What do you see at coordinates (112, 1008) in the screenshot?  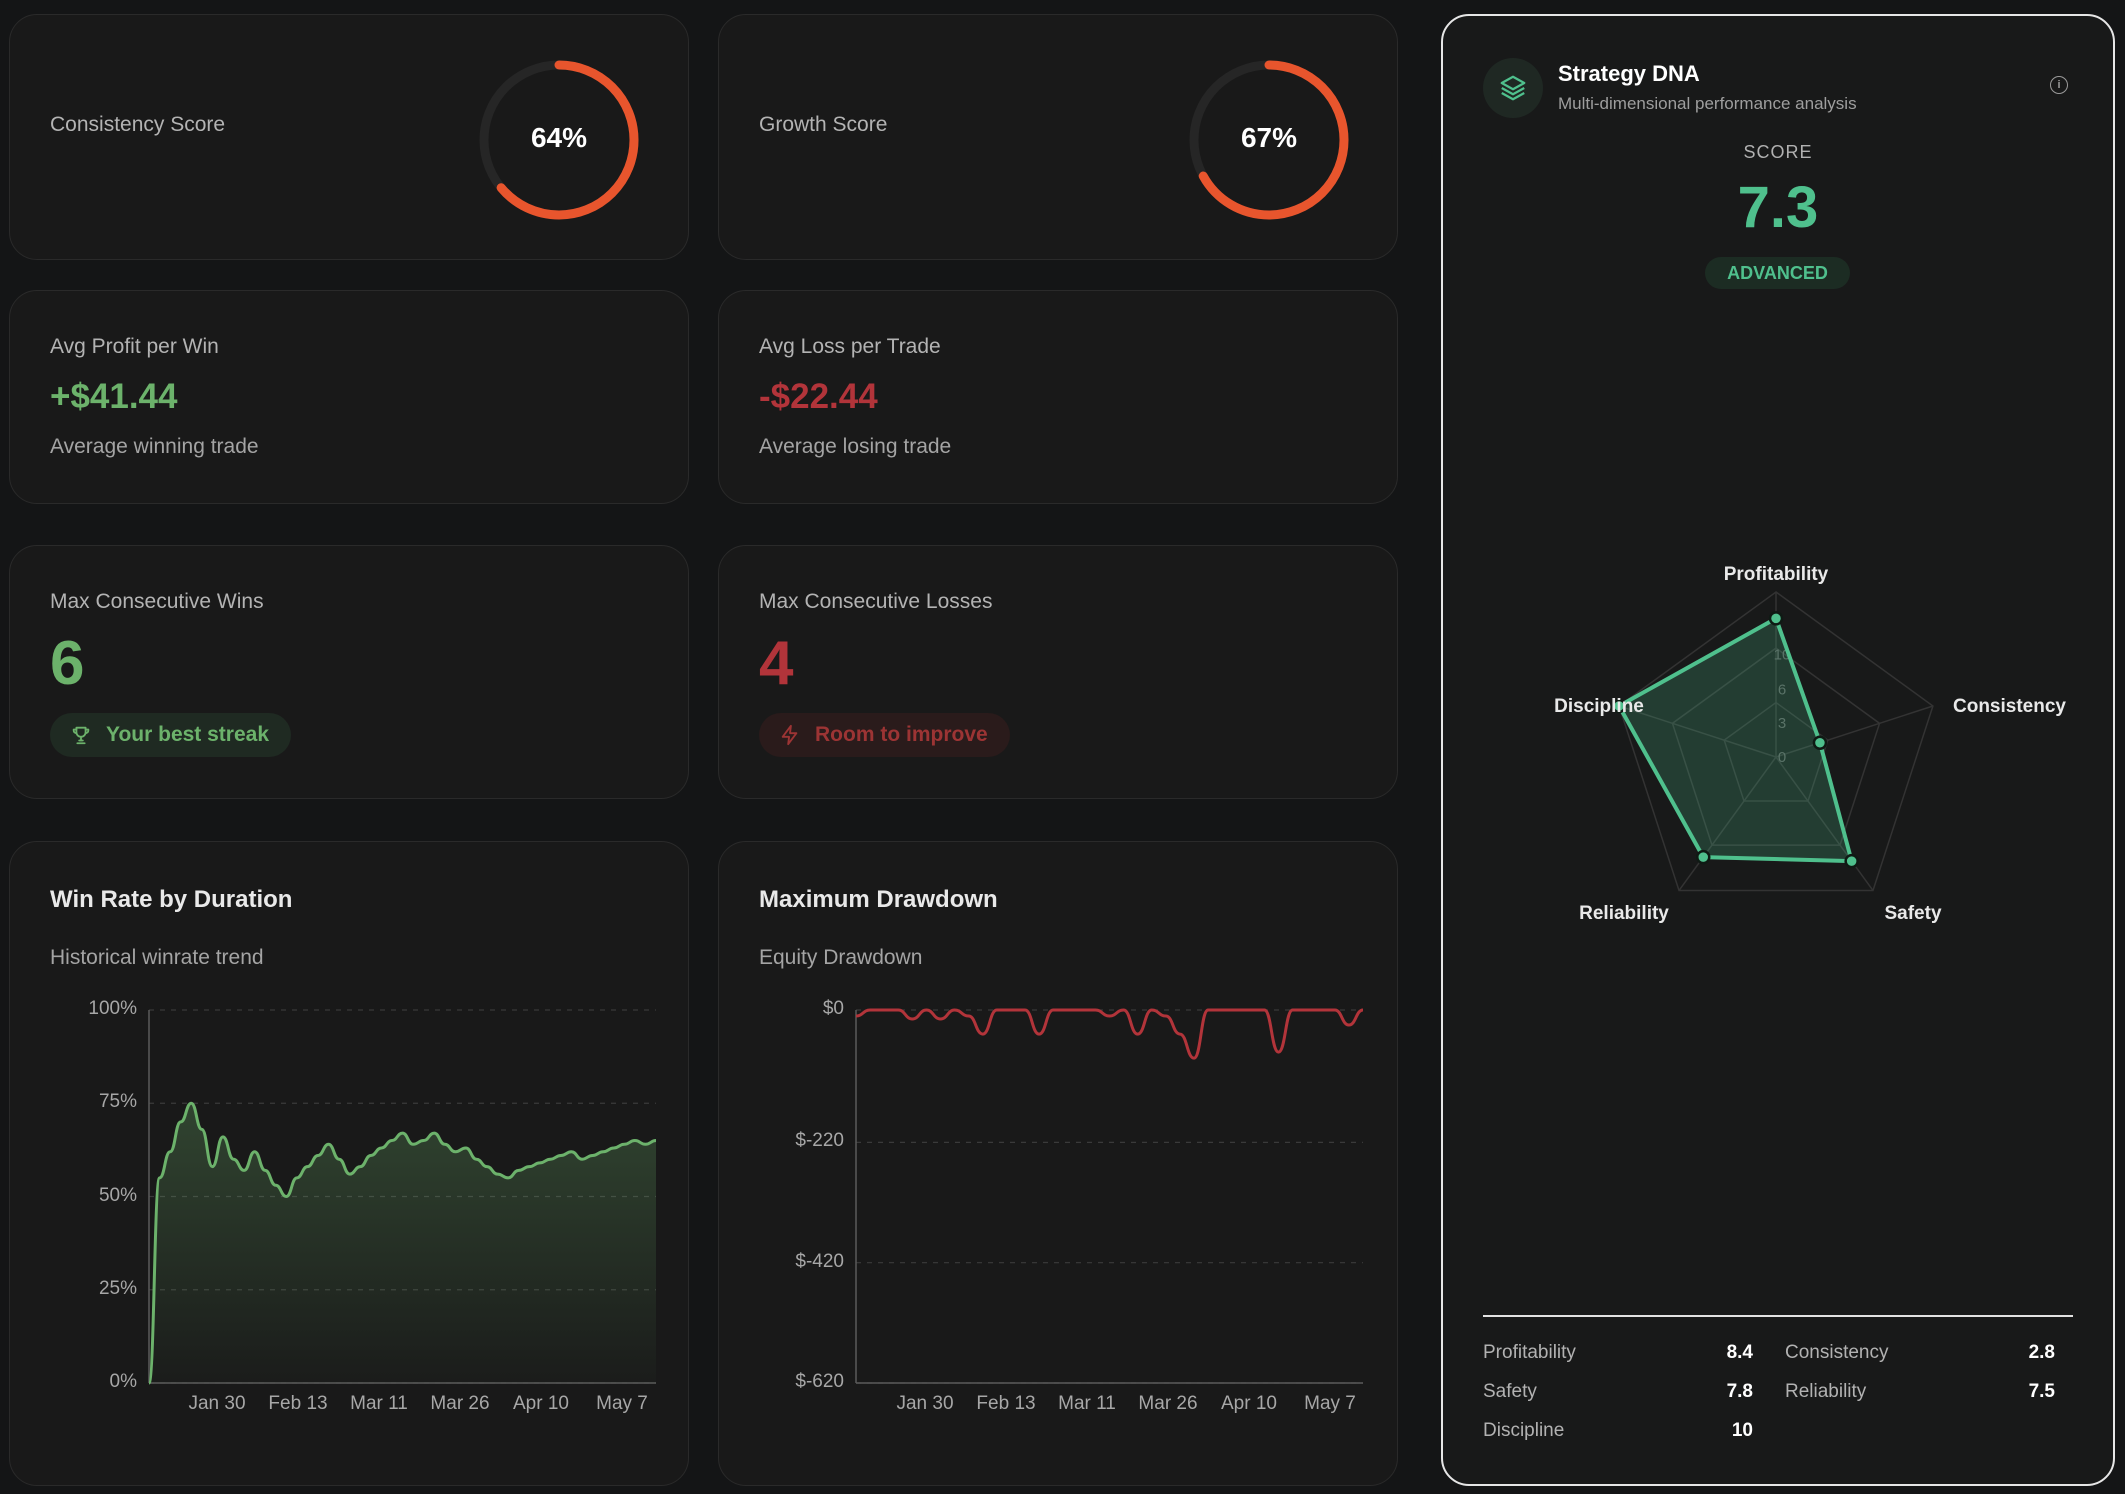 I see `y-tick-label: 100%` at bounding box center [112, 1008].